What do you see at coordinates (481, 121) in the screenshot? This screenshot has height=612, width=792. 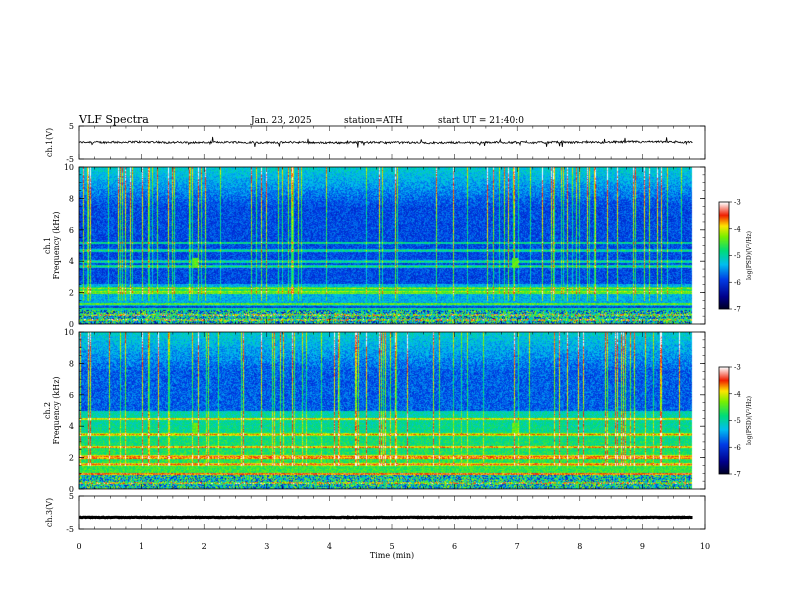 I see `start-time-label: start UT = 21:40:0` at bounding box center [481, 121].